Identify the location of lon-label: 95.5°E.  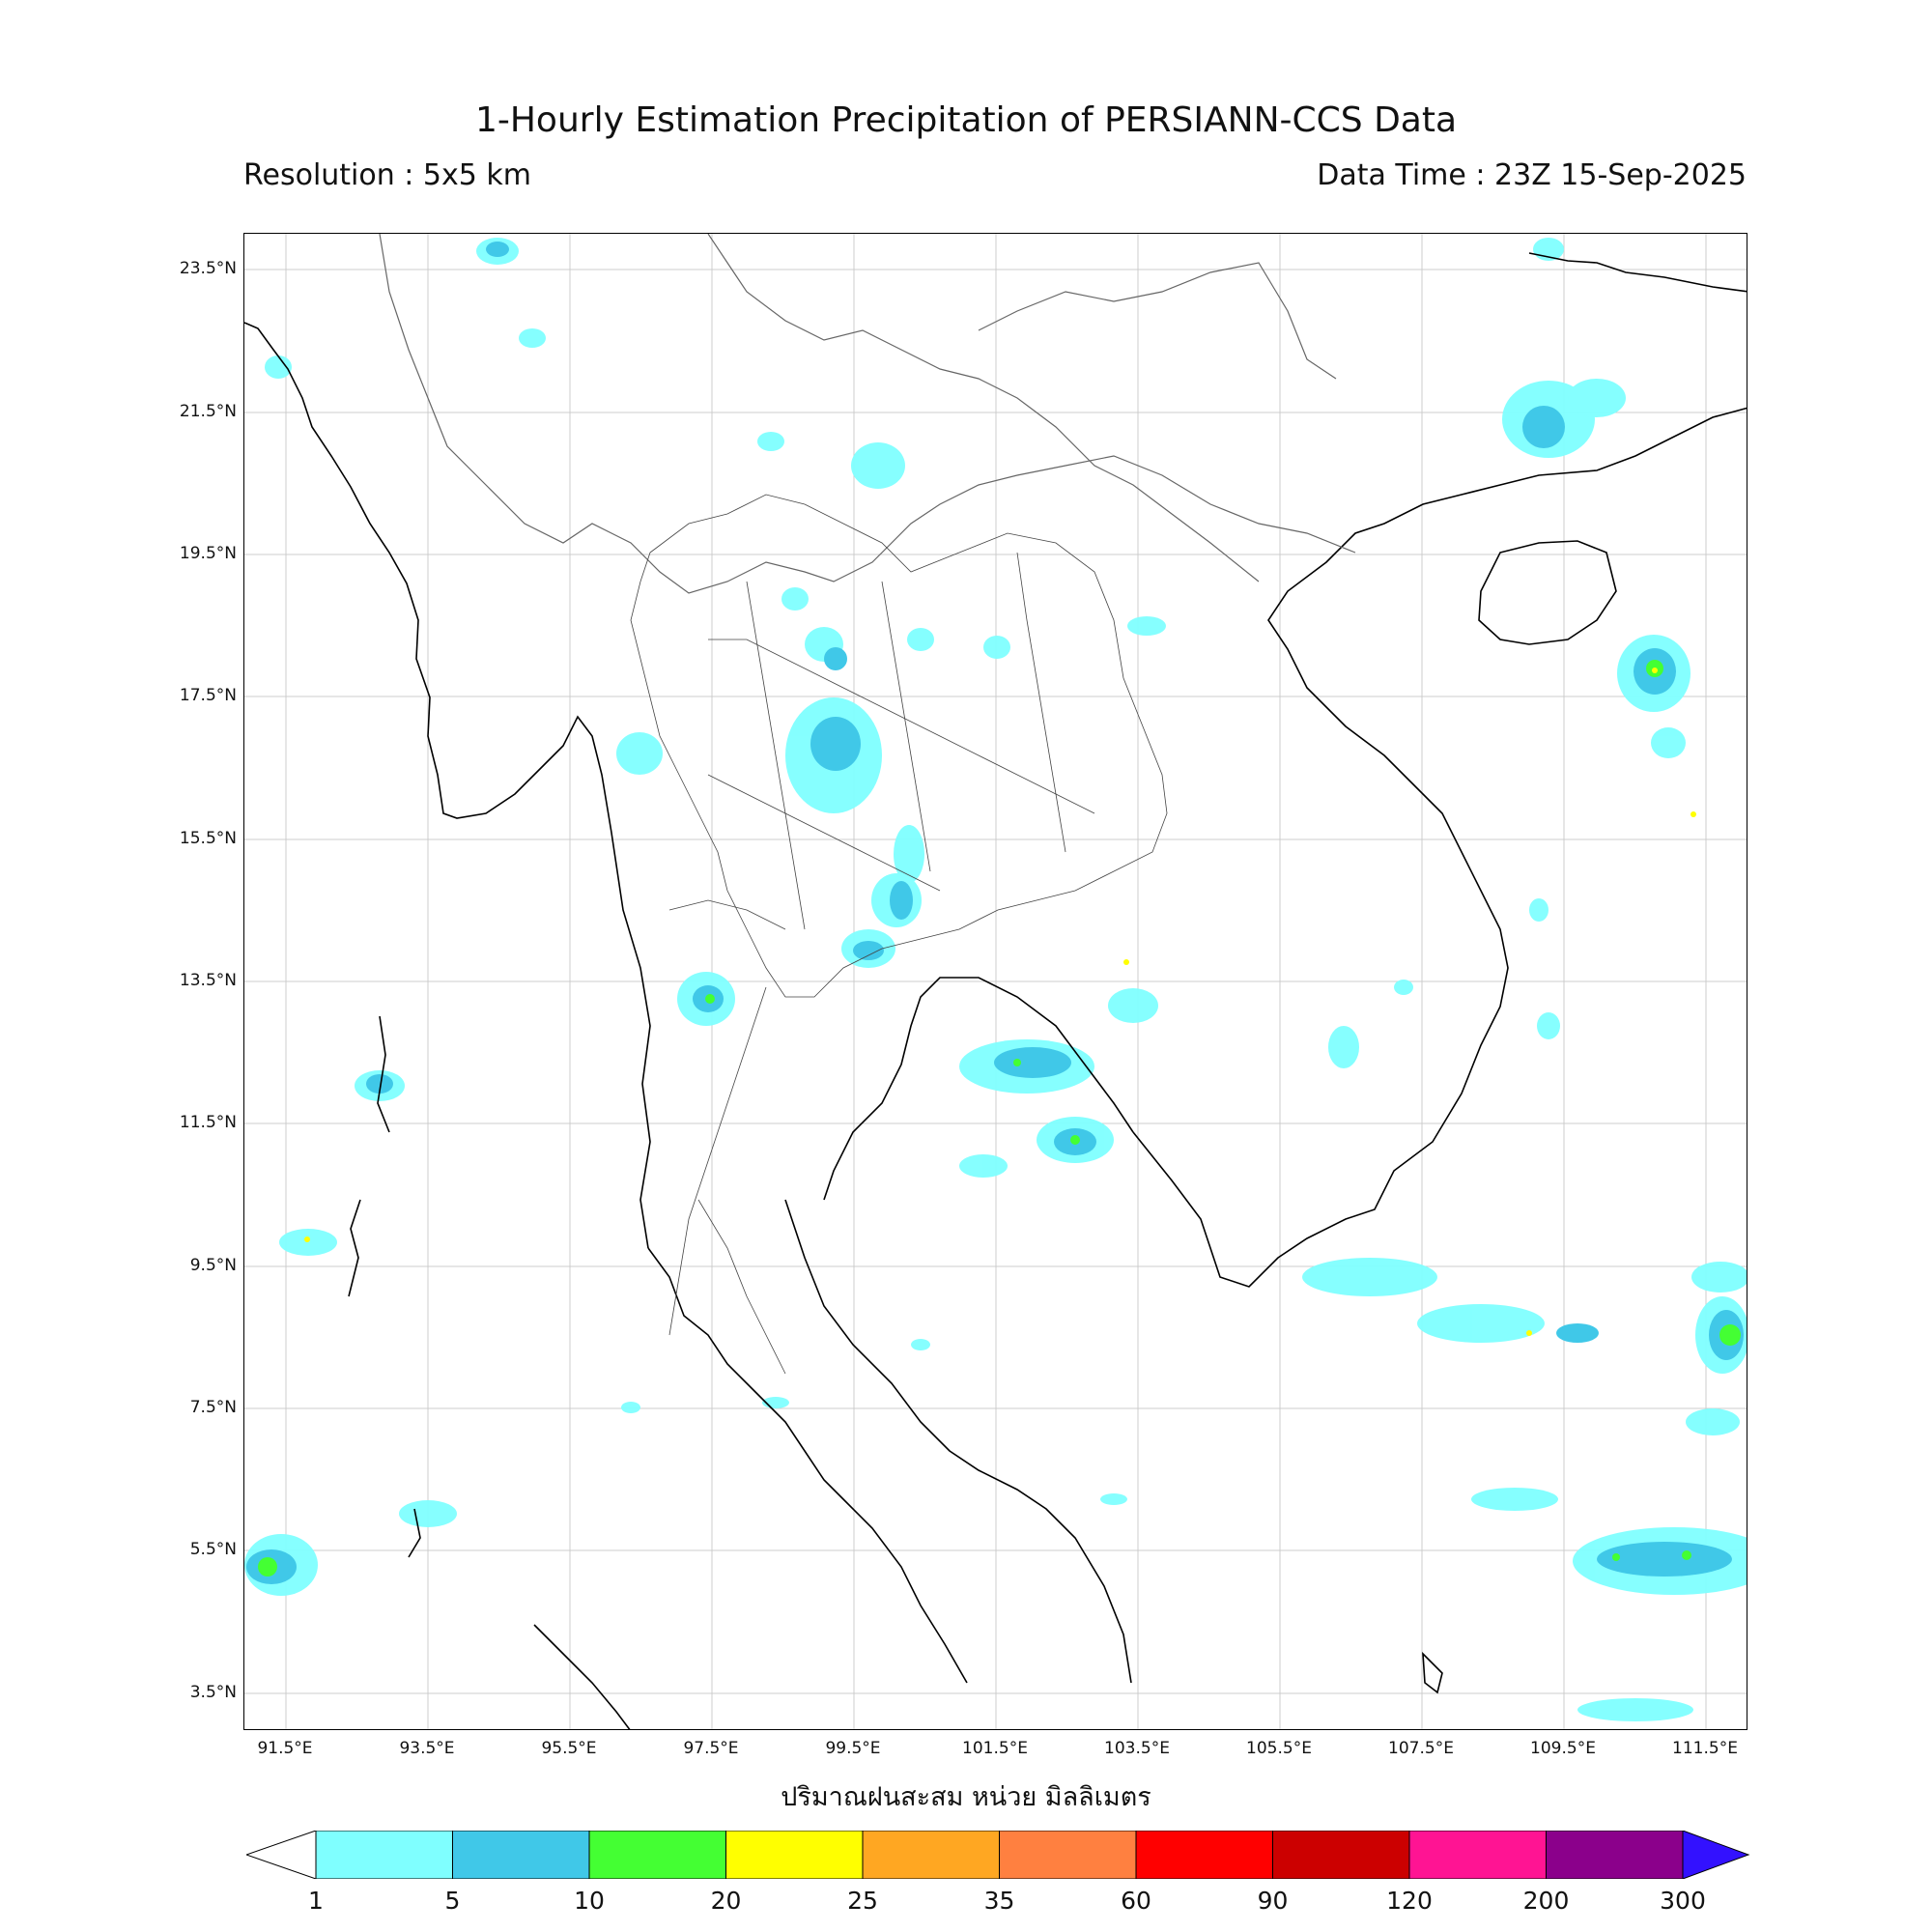
(569, 1748).